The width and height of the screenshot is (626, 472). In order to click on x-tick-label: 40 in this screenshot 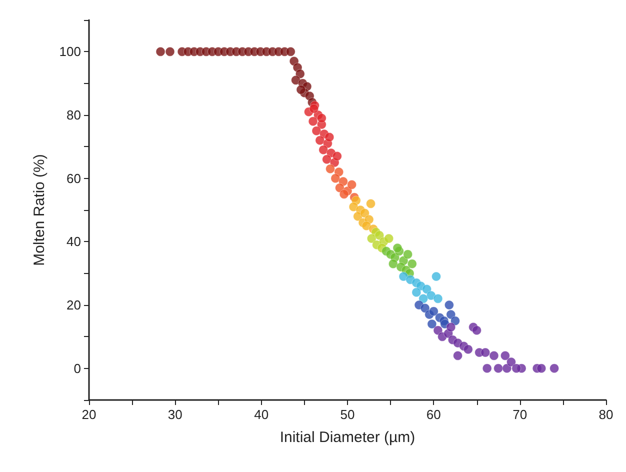, I will do `click(261, 414)`.